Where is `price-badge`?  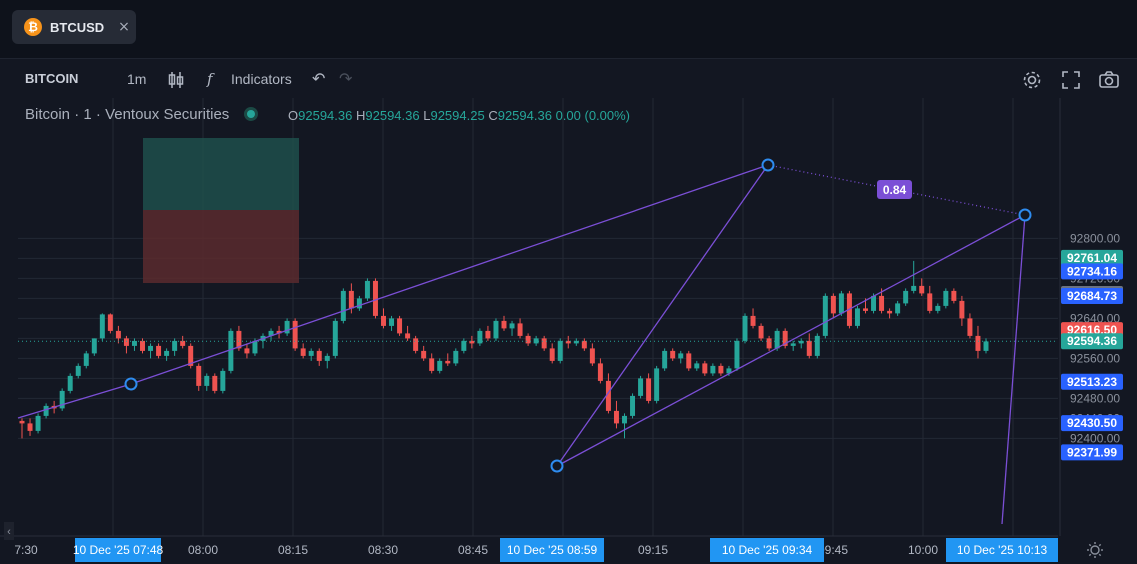 price-badge is located at coordinates (1092, 423).